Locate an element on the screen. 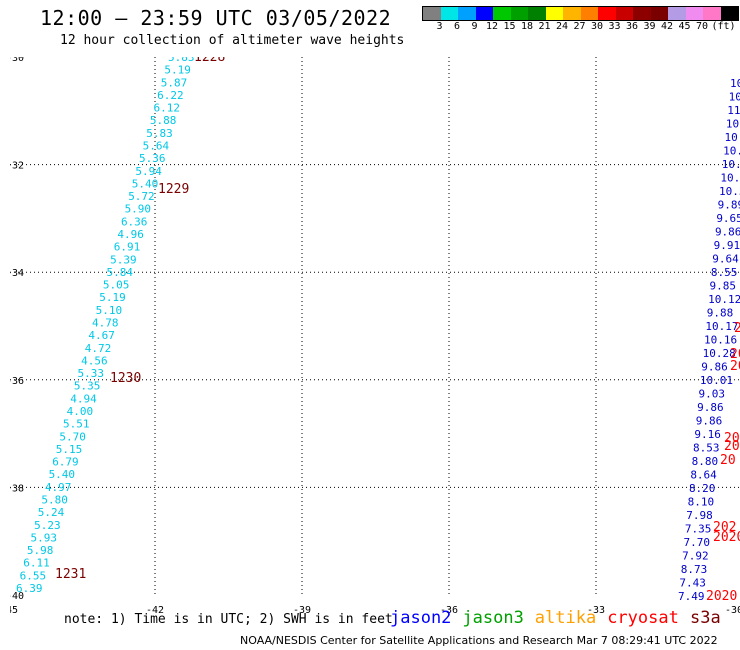 Image resolution: width=740 pixels, height=650 pixels. swh-value: 6.39 is located at coordinates (29, 588).